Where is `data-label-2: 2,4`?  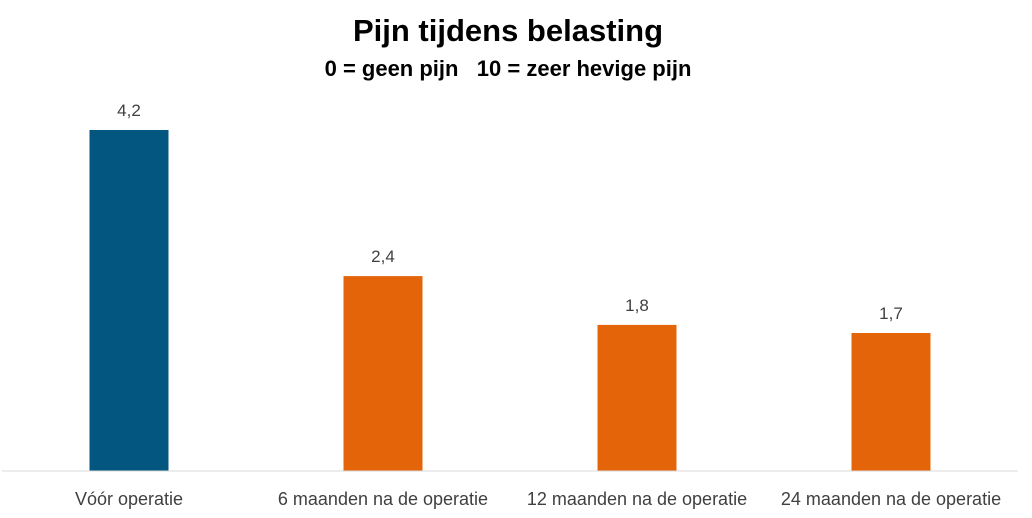 data-label-2: 2,4 is located at coordinates (383, 256).